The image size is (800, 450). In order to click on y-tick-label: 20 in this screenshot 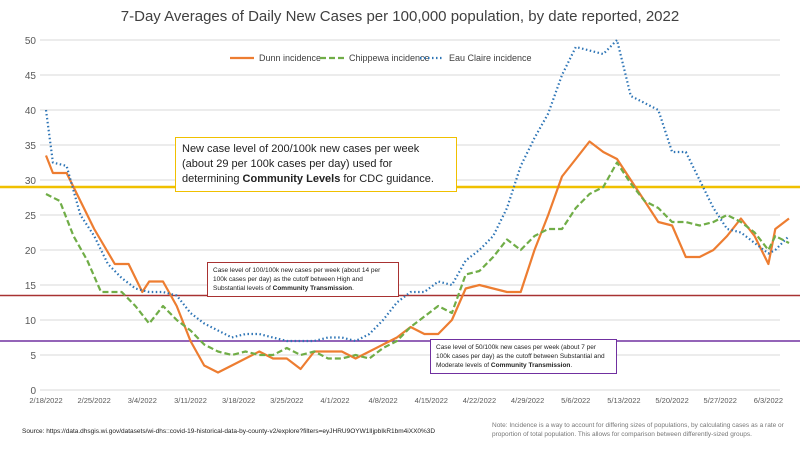, I will do `click(31, 251)`.